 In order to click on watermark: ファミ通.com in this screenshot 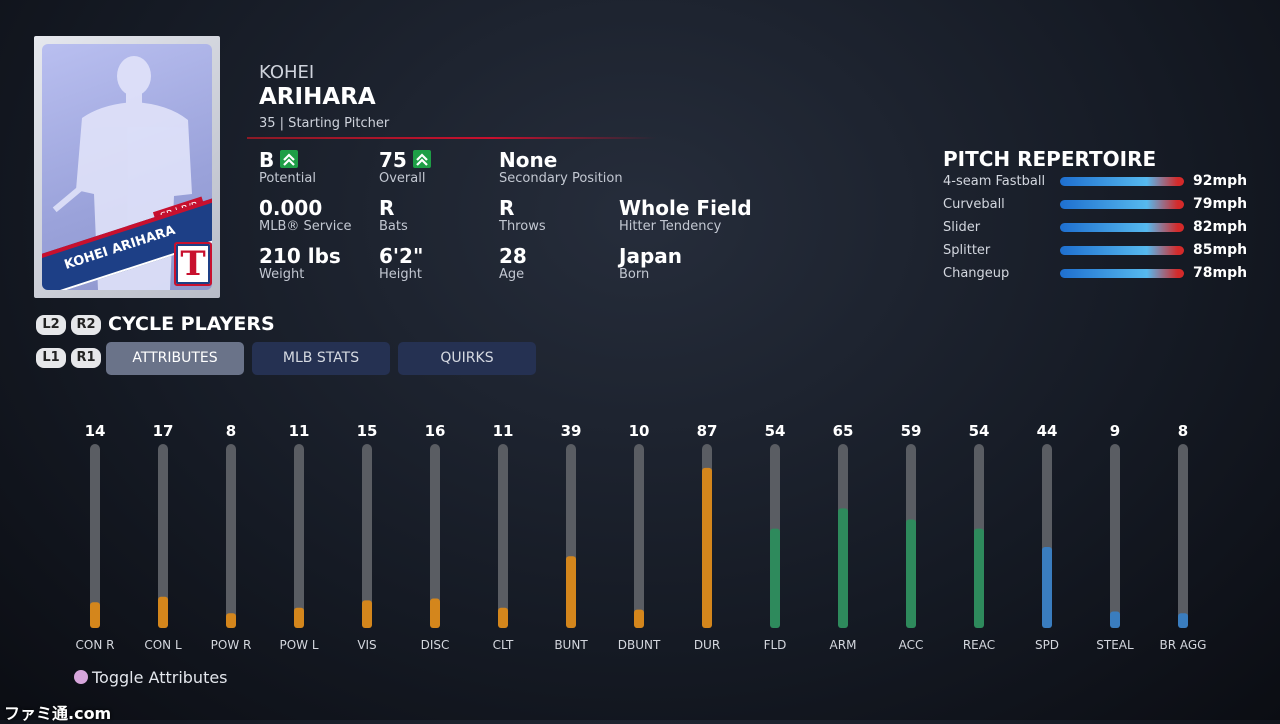, I will do `click(58, 713)`.